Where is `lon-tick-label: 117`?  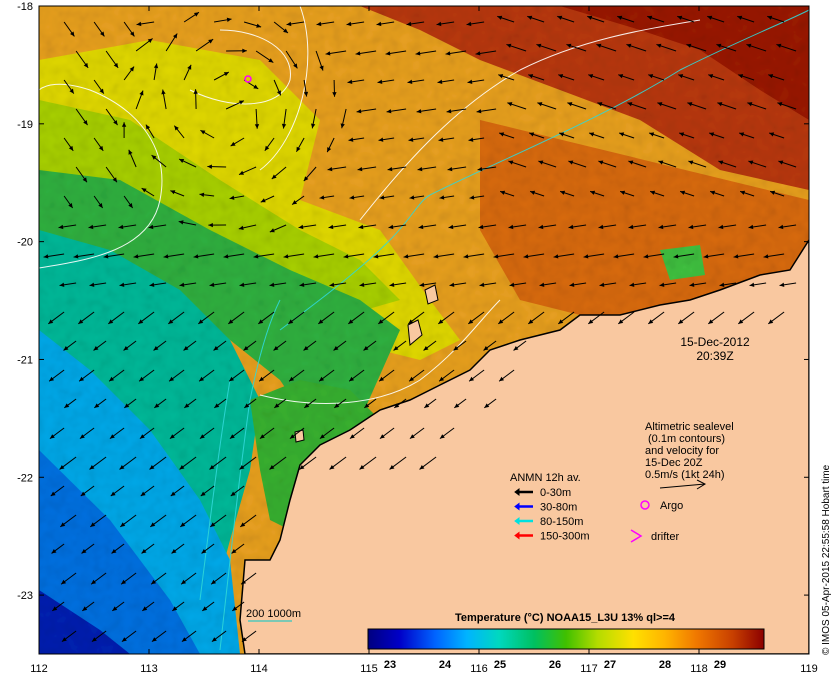 lon-tick-label: 117 is located at coordinates (589, 669).